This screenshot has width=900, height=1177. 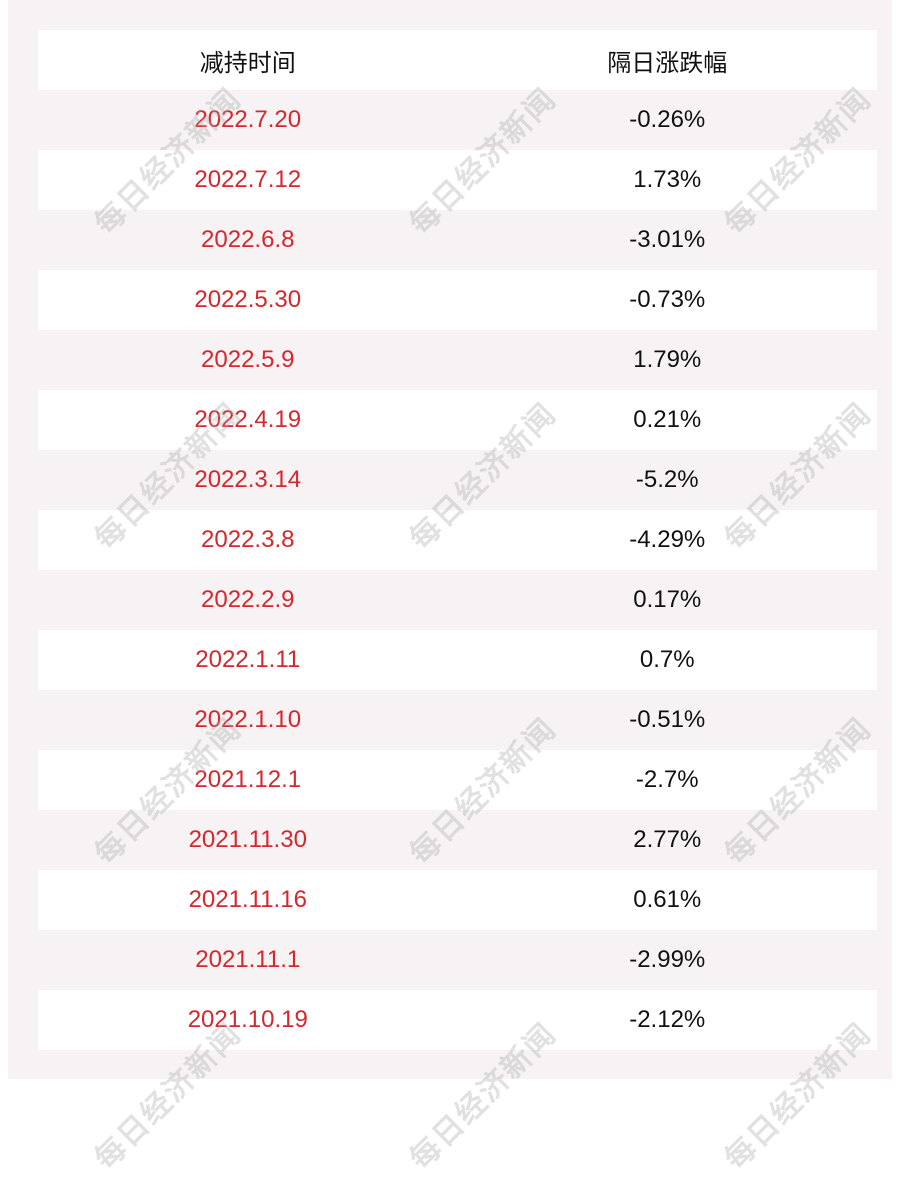 I want to click on table-row: 2022.5.9 1.79%, so click(x=457, y=360).